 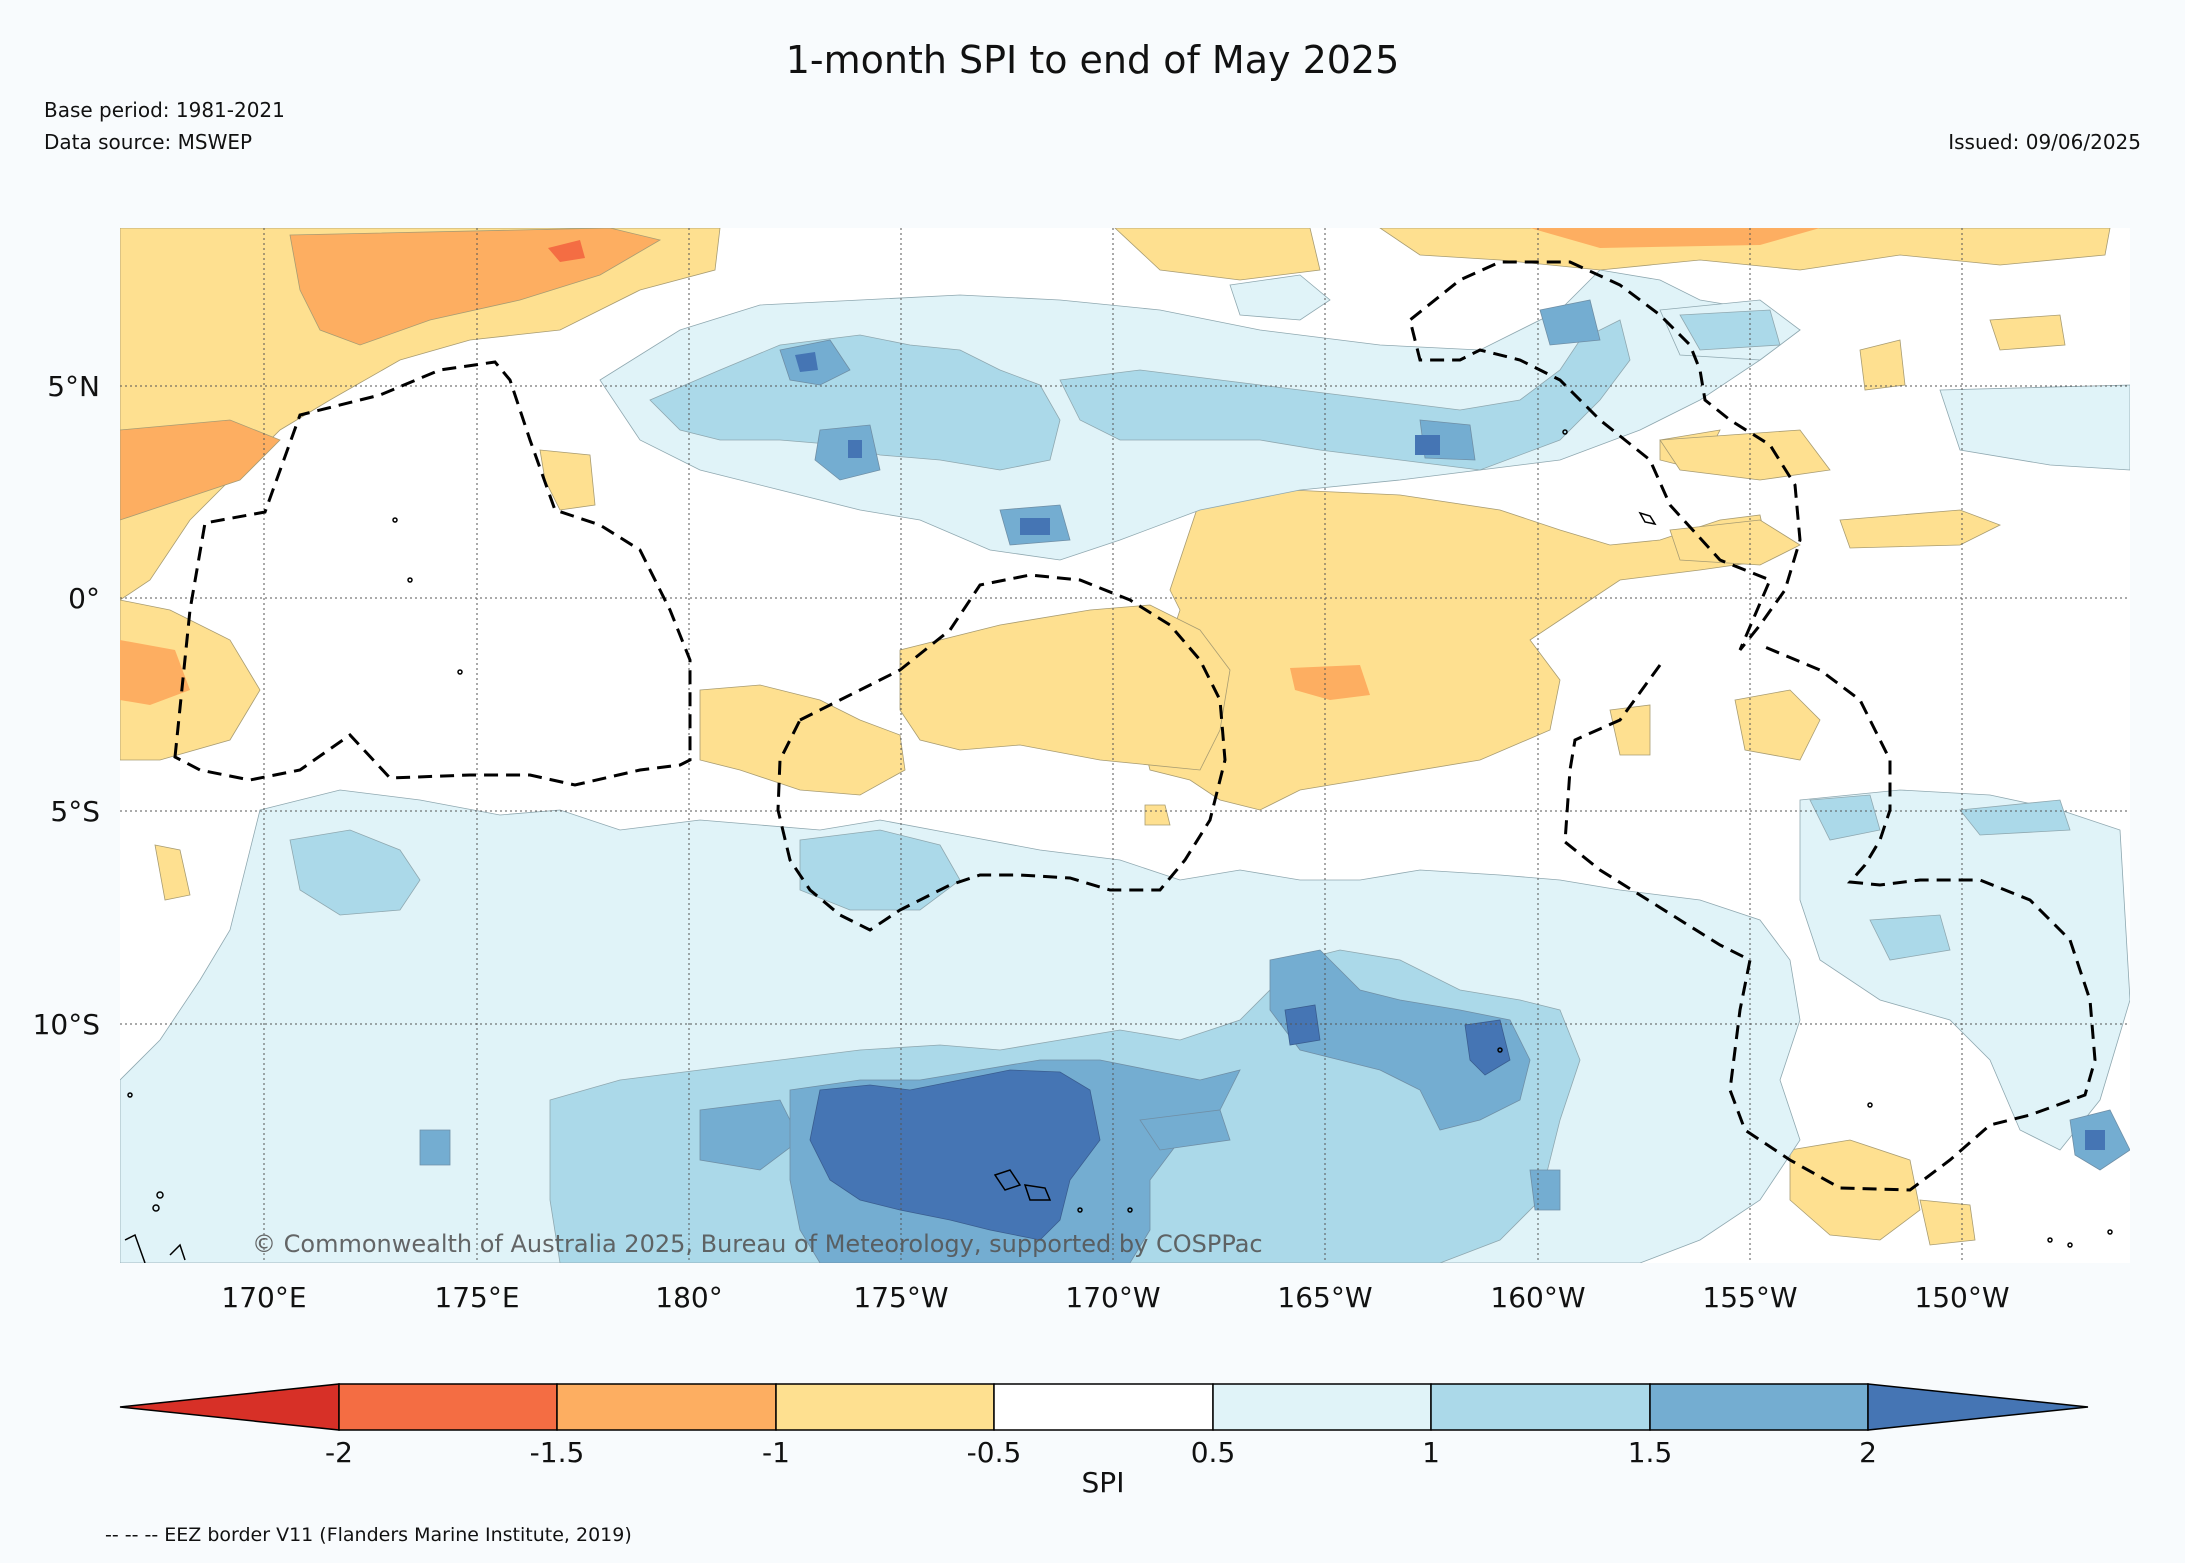 What do you see at coordinates (994, 1452) in the screenshot?
I see `colorbar-tick: -0.5` at bounding box center [994, 1452].